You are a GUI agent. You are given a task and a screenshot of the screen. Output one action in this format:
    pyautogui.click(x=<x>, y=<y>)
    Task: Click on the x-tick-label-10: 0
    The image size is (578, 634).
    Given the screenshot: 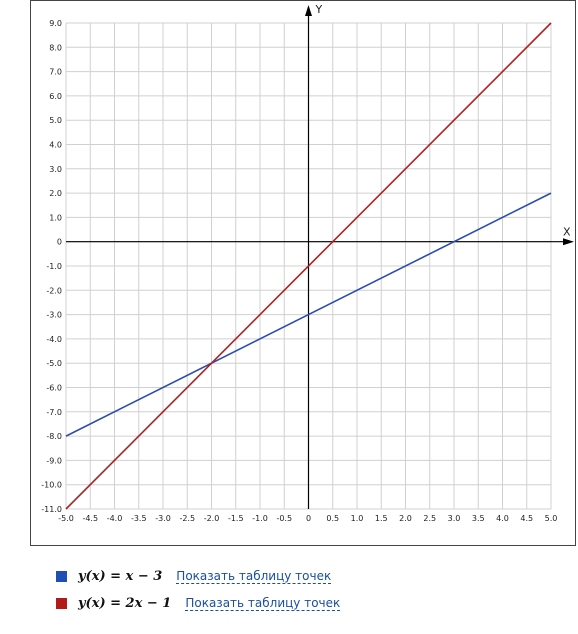 What is the action you would take?
    pyautogui.click(x=308, y=518)
    